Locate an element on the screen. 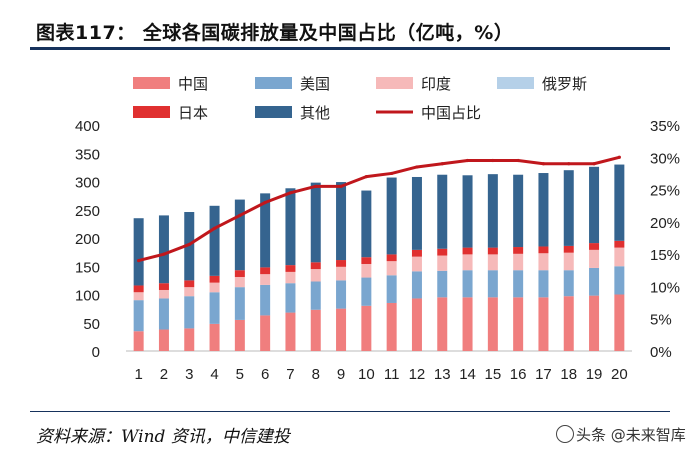  y-right-tick-label: 30% is located at coordinates (665, 158).